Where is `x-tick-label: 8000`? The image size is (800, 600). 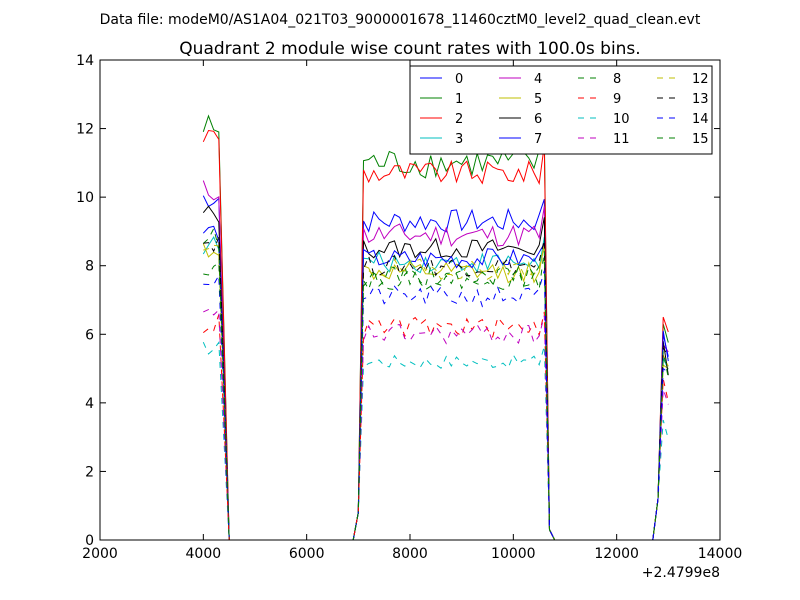
x-tick-label: 8000 is located at coordinates (410, 554).